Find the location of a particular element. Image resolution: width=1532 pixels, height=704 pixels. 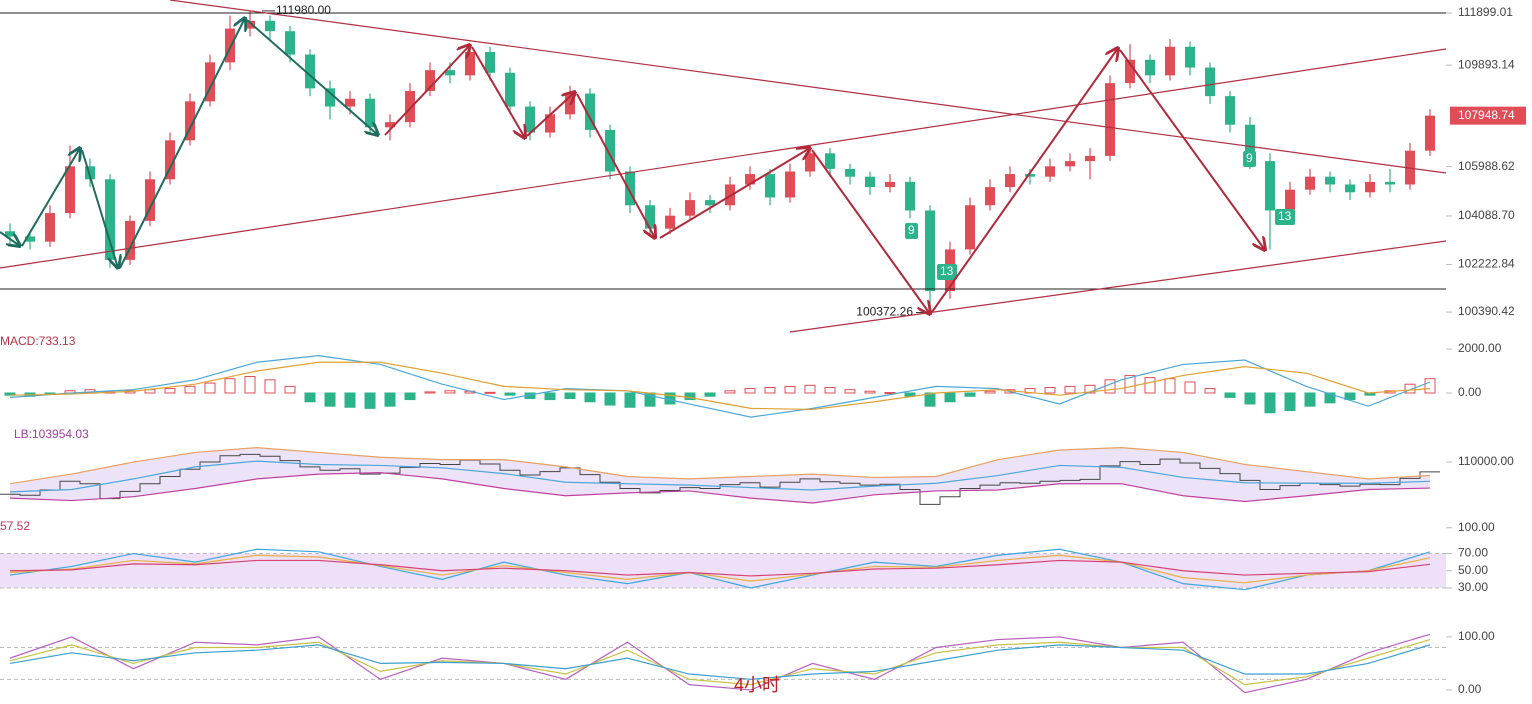

band-fill is located at coordinates (720, 475).